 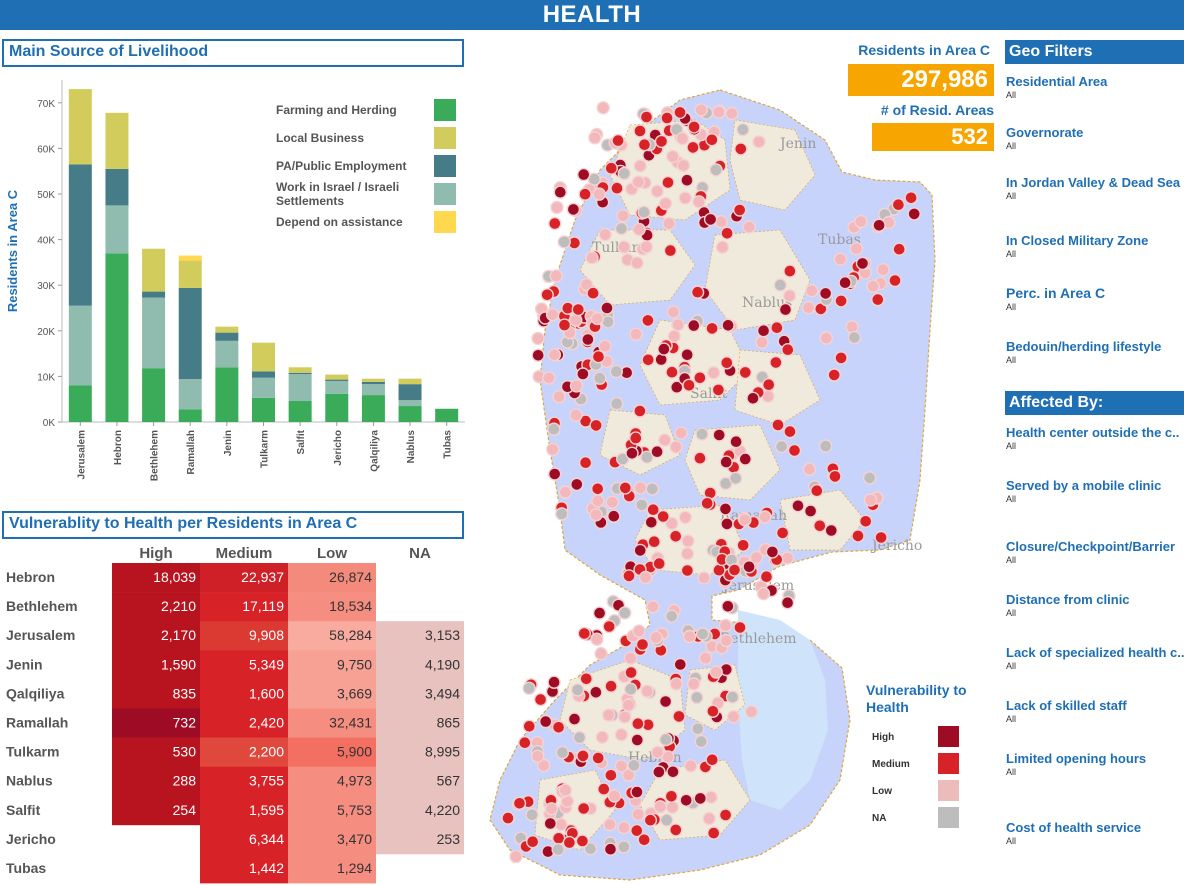 What do you see at coordinates (373, 380) in the screenshot?
I see `bar-segment-qalqiliya-local-business` at bounding box center [373, 380].